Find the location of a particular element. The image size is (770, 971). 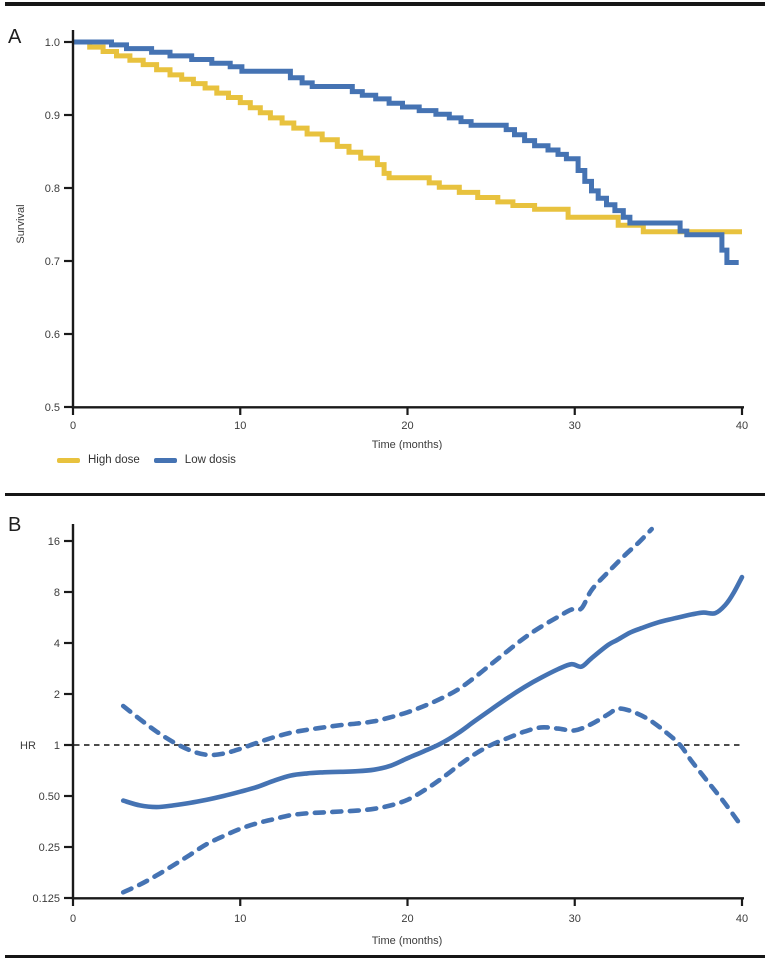

low-dosis-swatch is located at coordinates (165, 460).